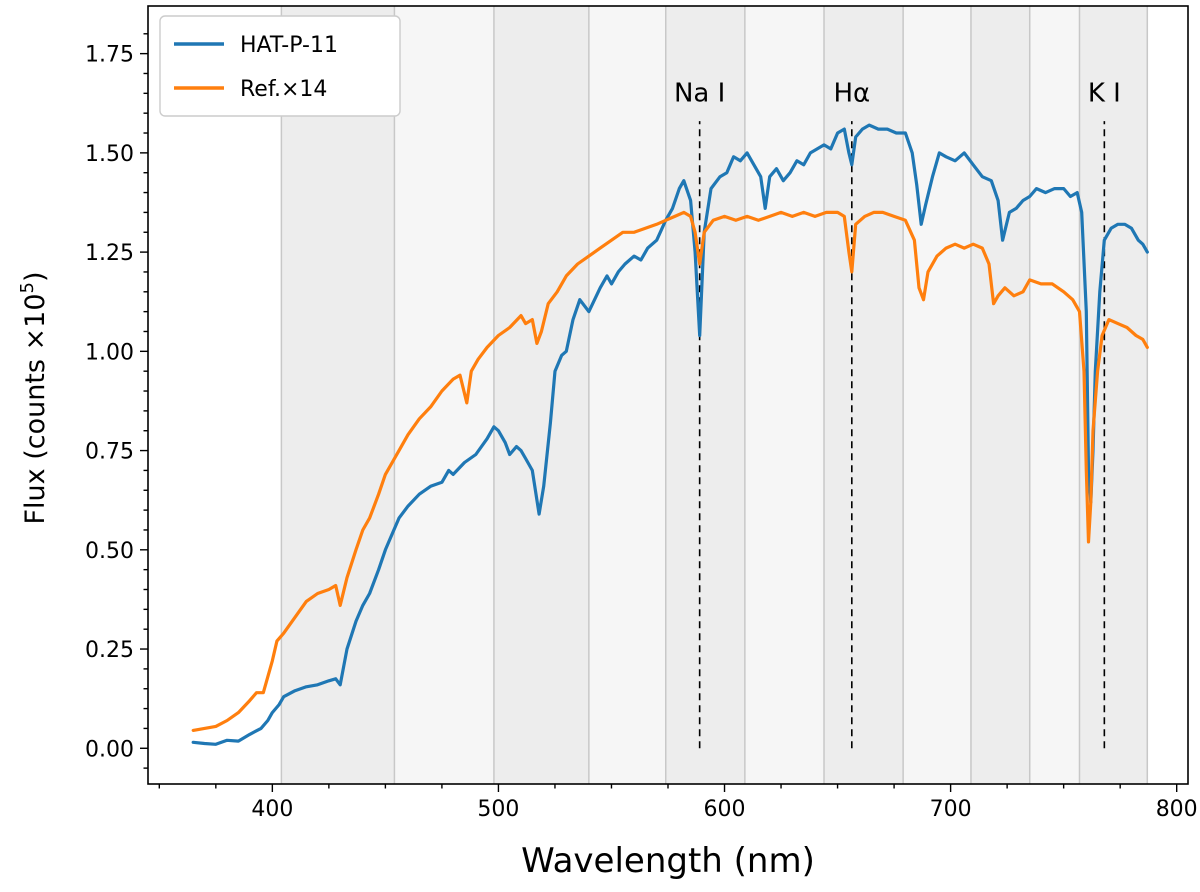 This screenshot has width=1200, height=892. I want to click on y-tick-label: 0.50, so click(109, 551).